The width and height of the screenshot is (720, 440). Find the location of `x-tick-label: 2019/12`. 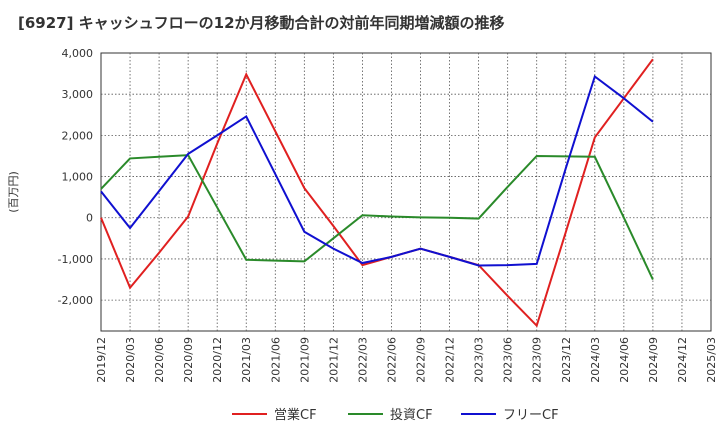

x-tick-label: 2019/12 is located at coordinates (101, 360).